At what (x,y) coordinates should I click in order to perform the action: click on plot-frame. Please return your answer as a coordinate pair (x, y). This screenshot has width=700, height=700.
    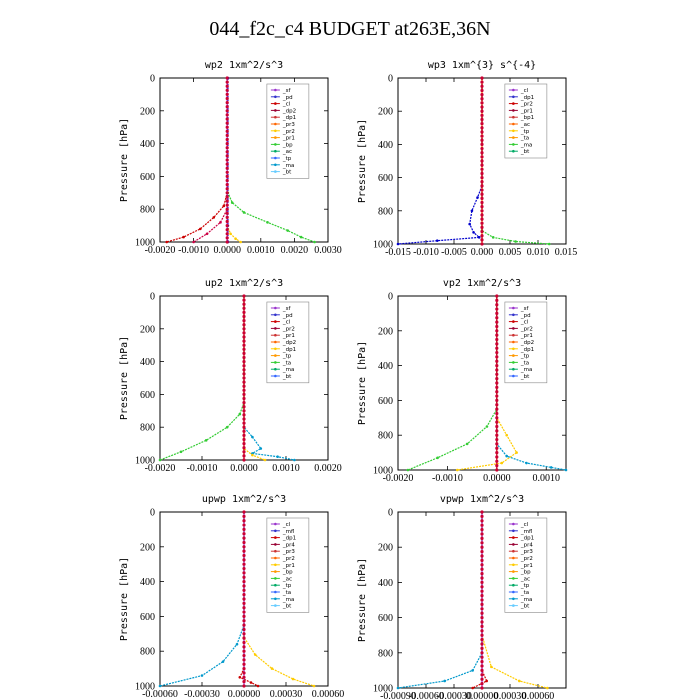
    Looking at the image, I should click on (482, 383).